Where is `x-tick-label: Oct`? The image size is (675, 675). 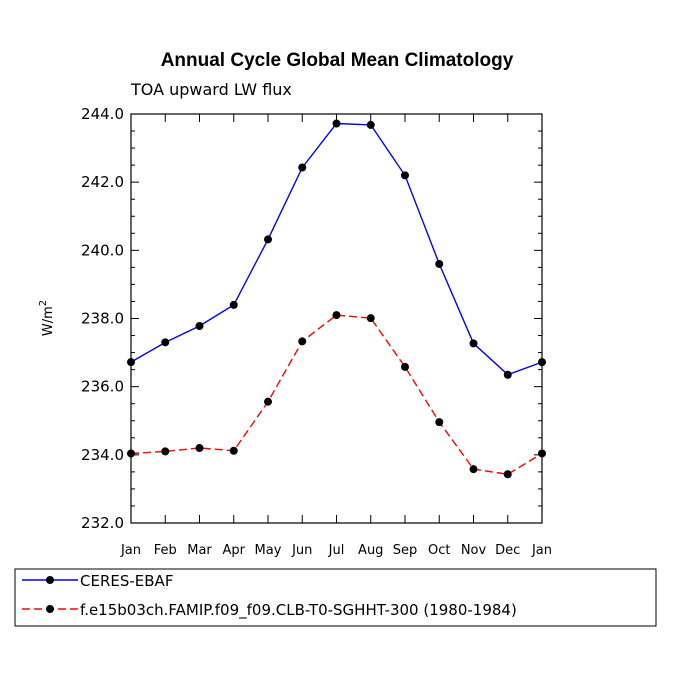 x-tick-label: Oct is located at coordinates (439, 550).